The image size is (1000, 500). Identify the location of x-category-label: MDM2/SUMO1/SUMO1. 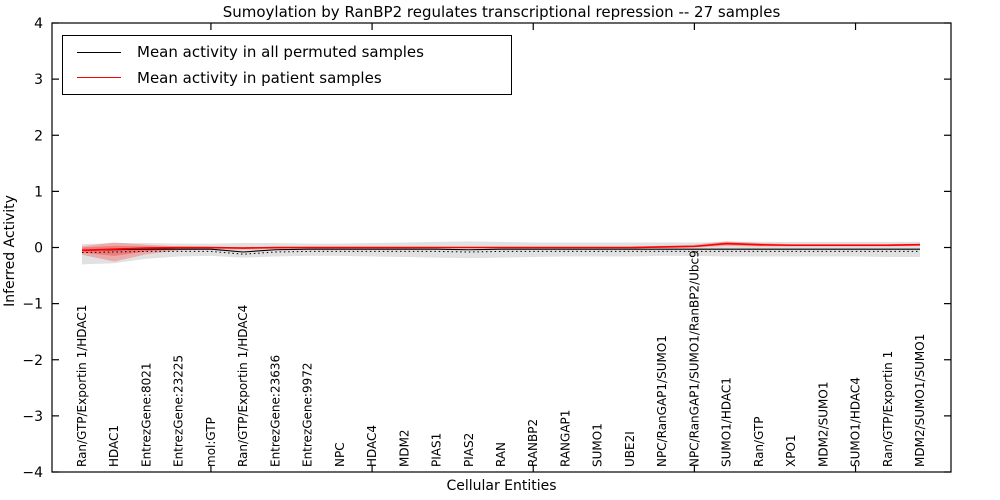
(920, 400).